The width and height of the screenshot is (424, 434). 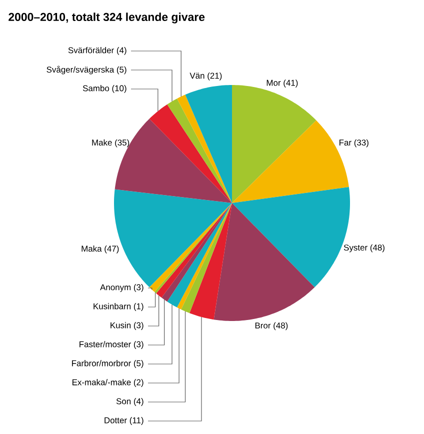 I want to click on slice-label: Anonym (3), so click(x=122, y=288).